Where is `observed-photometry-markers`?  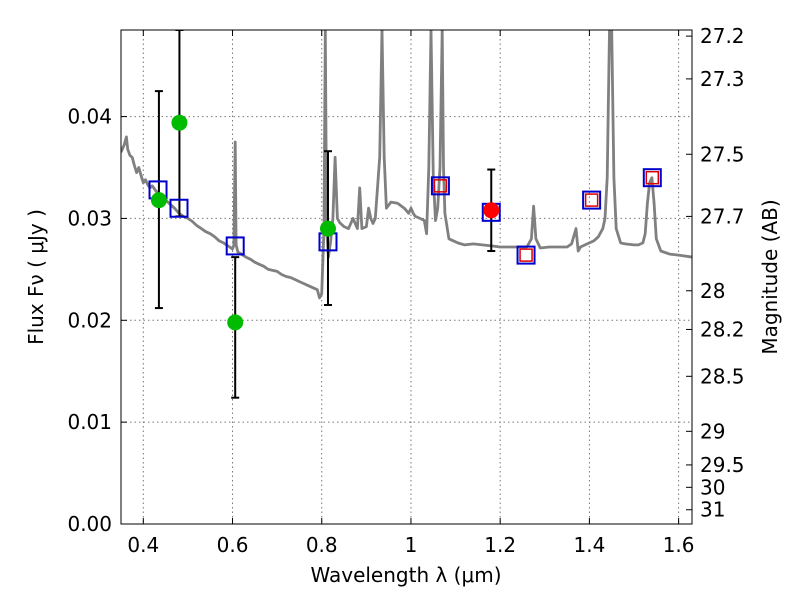 observed-photometry-markers is located at coordinates (546, 216).